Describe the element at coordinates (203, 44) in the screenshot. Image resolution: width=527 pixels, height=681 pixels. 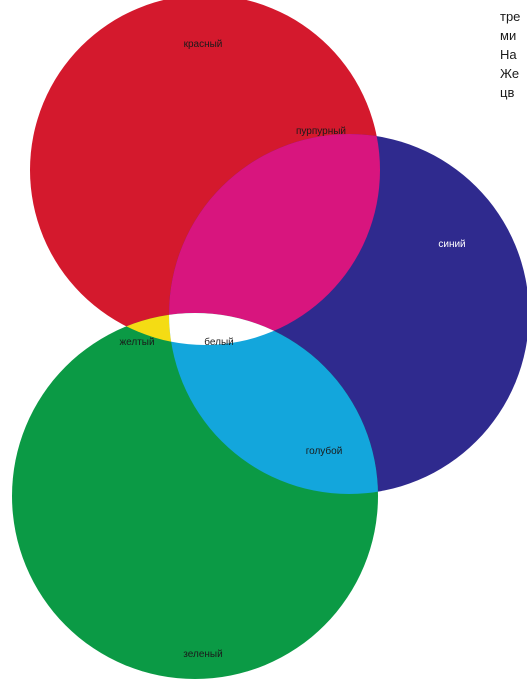
I see `label-red: красный` at that location.